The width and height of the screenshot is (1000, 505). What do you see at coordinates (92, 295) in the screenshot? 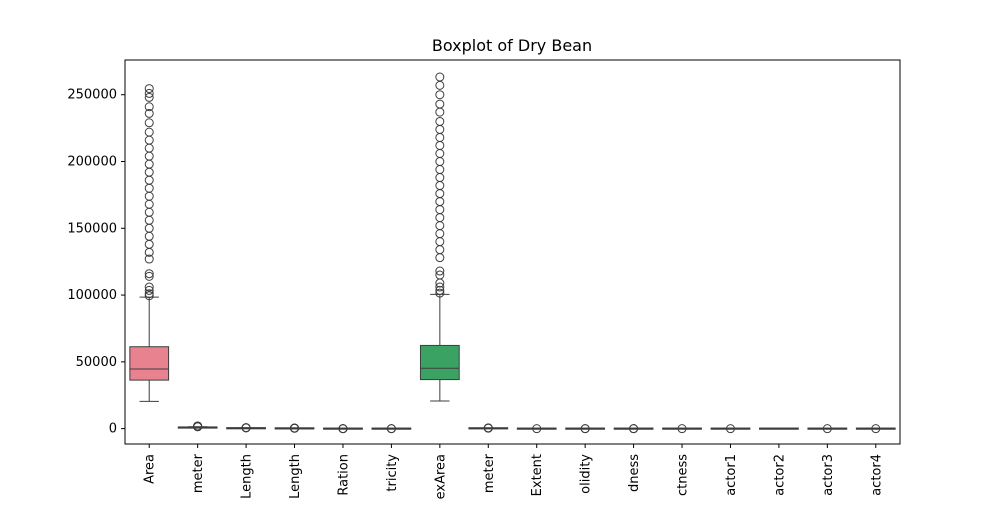
I see `y-tick-label: 100000` at bounding box center [92, 295].